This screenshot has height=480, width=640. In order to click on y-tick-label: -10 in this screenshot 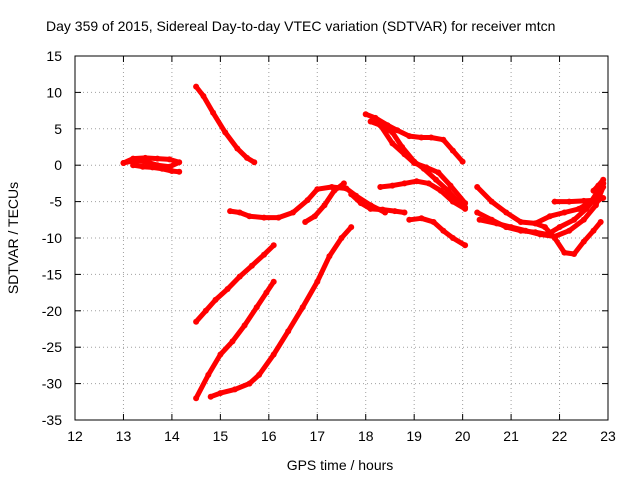, I will do `click(52, 238)`.